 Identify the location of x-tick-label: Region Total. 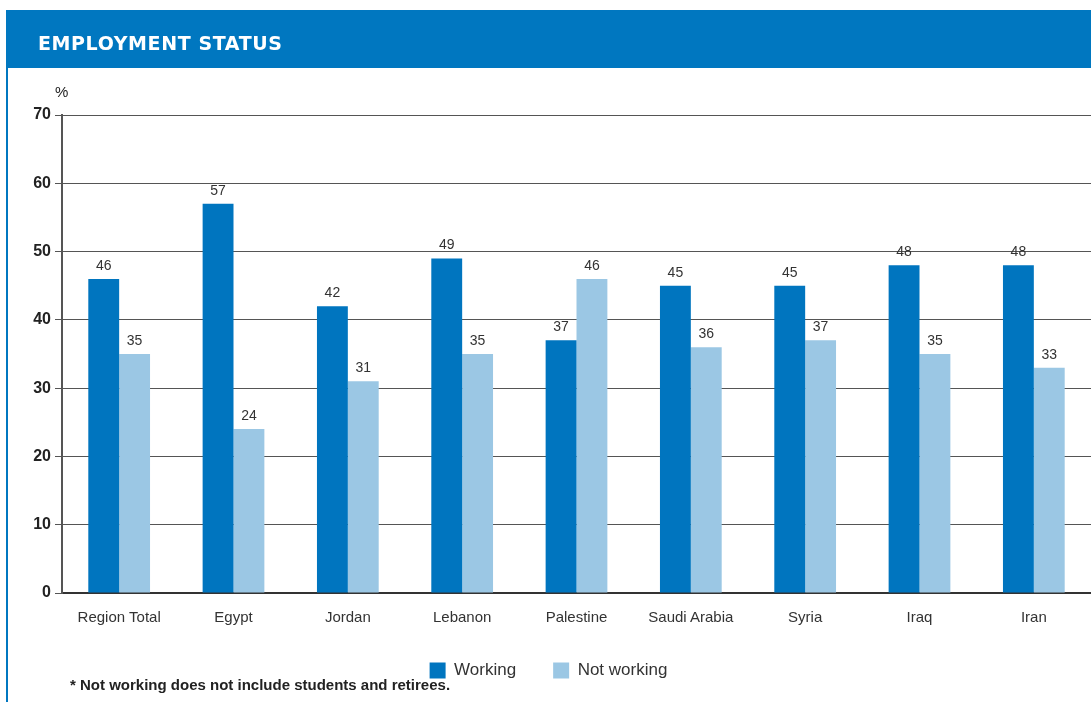
(119, 617).